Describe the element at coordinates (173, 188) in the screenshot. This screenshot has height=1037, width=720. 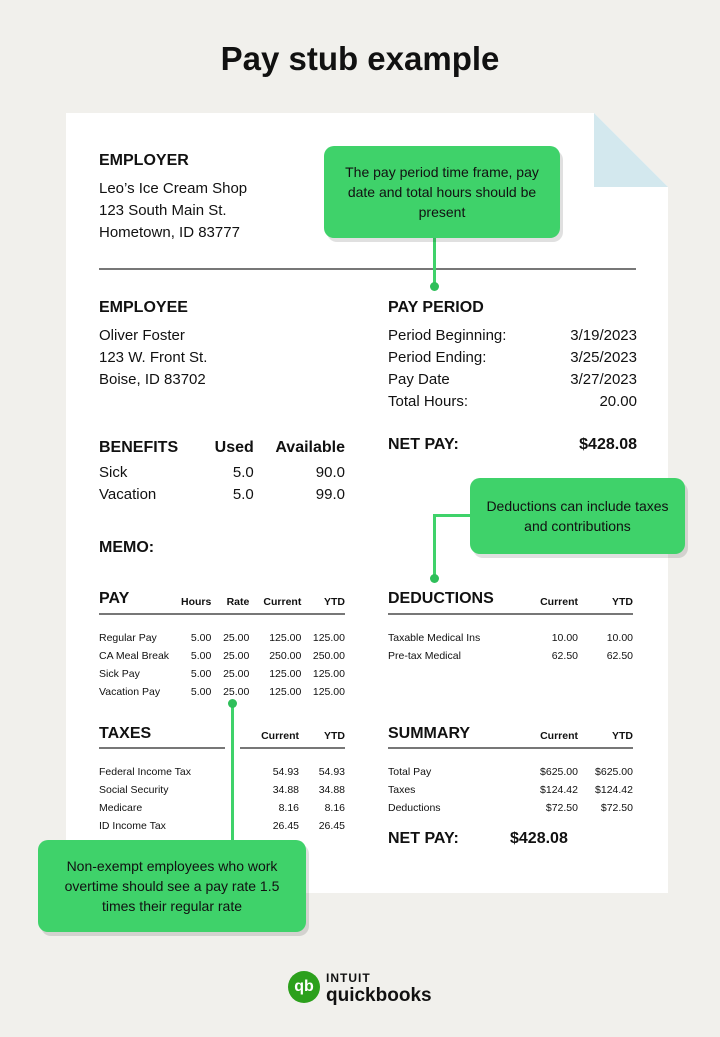
I see `employer-name: Leo’s Ice Cream Shop` at that location.